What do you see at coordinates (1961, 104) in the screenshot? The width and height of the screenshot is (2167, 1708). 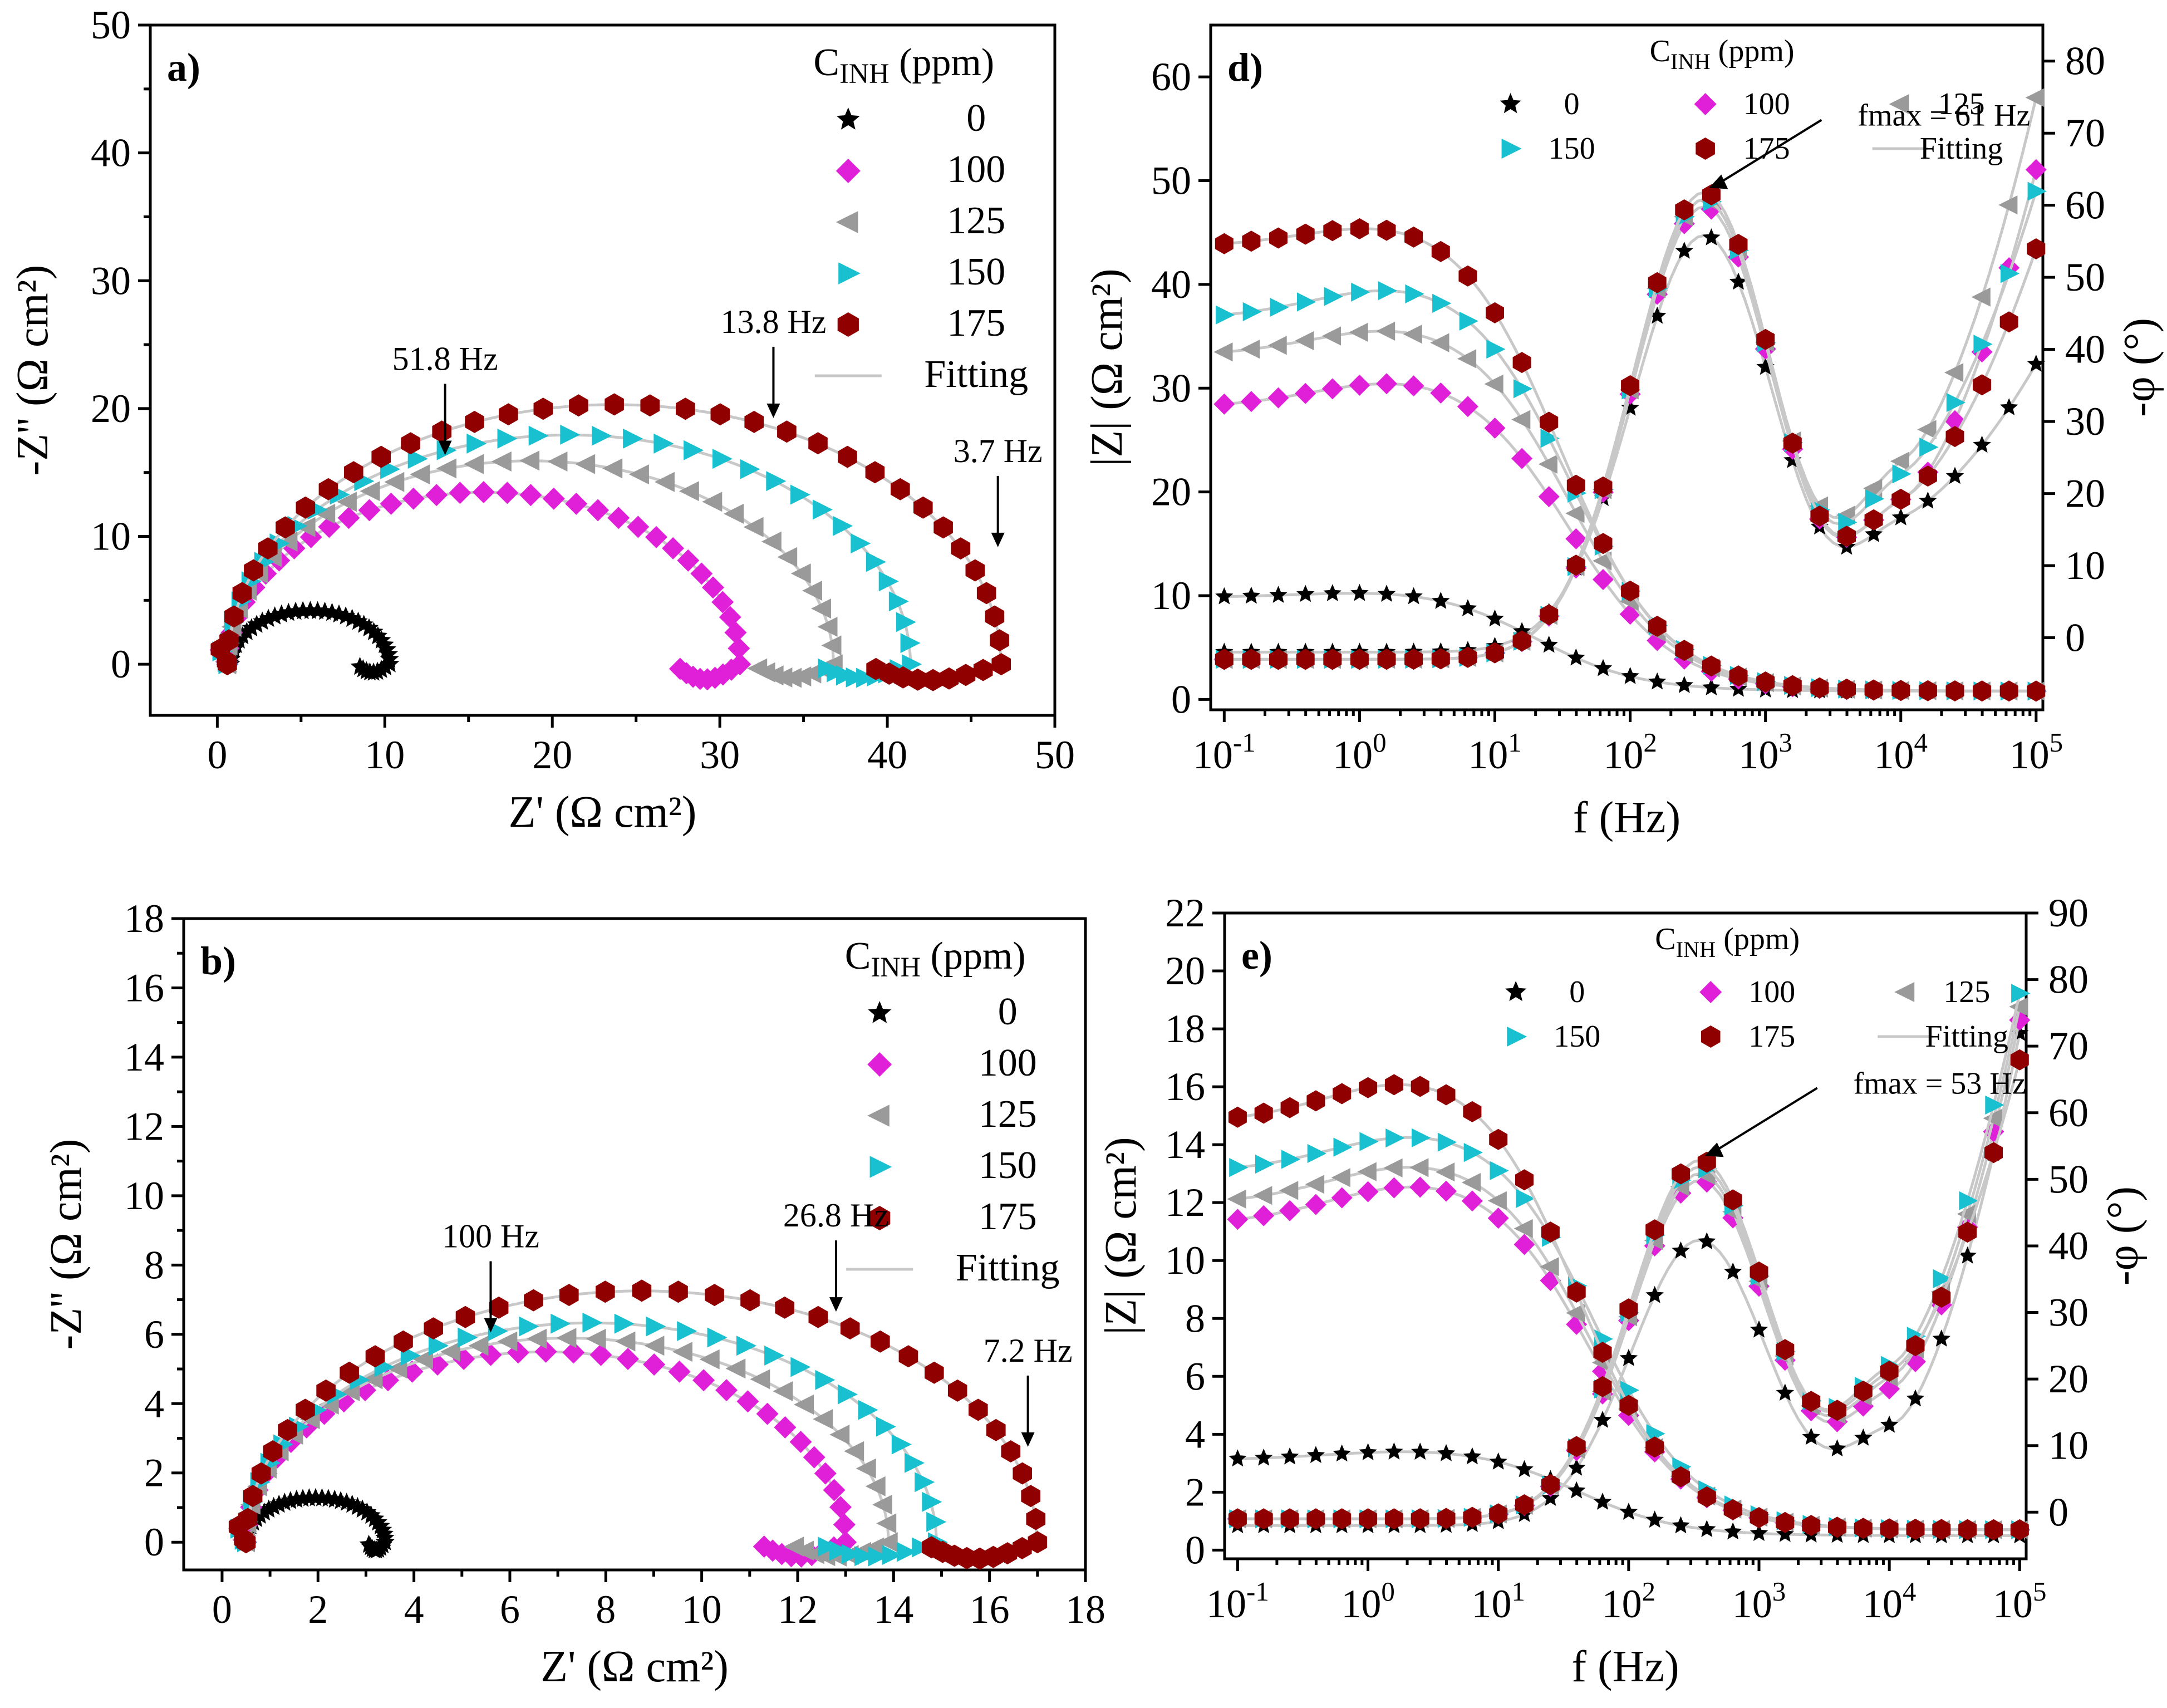 I see `legend-label: 125` at bounding box center [1961, 104].